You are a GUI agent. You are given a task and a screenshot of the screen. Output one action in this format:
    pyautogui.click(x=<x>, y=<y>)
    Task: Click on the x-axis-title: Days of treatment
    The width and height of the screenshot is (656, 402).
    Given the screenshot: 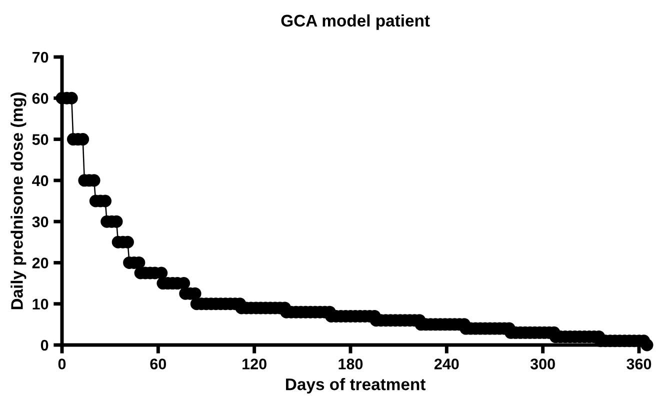 What is the action you would take?
    pyautogui.click(x=356, y=386)
    